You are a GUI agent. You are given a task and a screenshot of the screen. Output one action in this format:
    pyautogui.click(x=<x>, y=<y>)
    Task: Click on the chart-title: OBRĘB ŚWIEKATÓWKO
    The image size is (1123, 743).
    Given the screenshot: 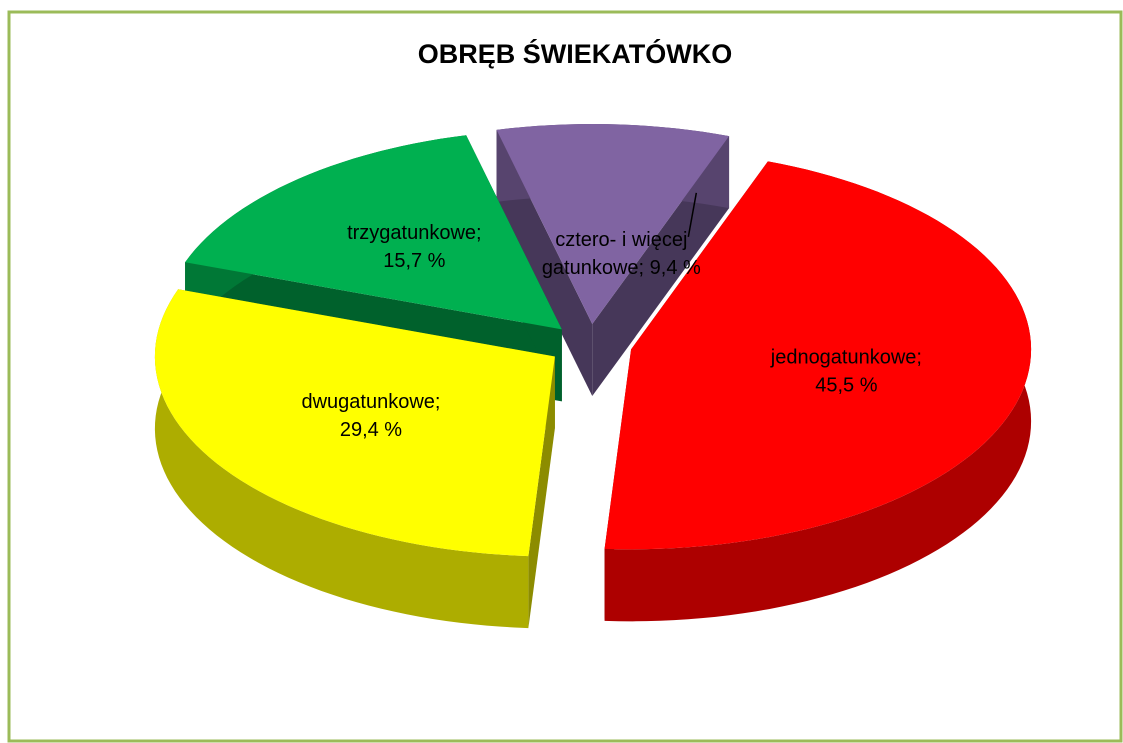 What is the action you would take?
    pyautogui.click(x=575, y=53)
    